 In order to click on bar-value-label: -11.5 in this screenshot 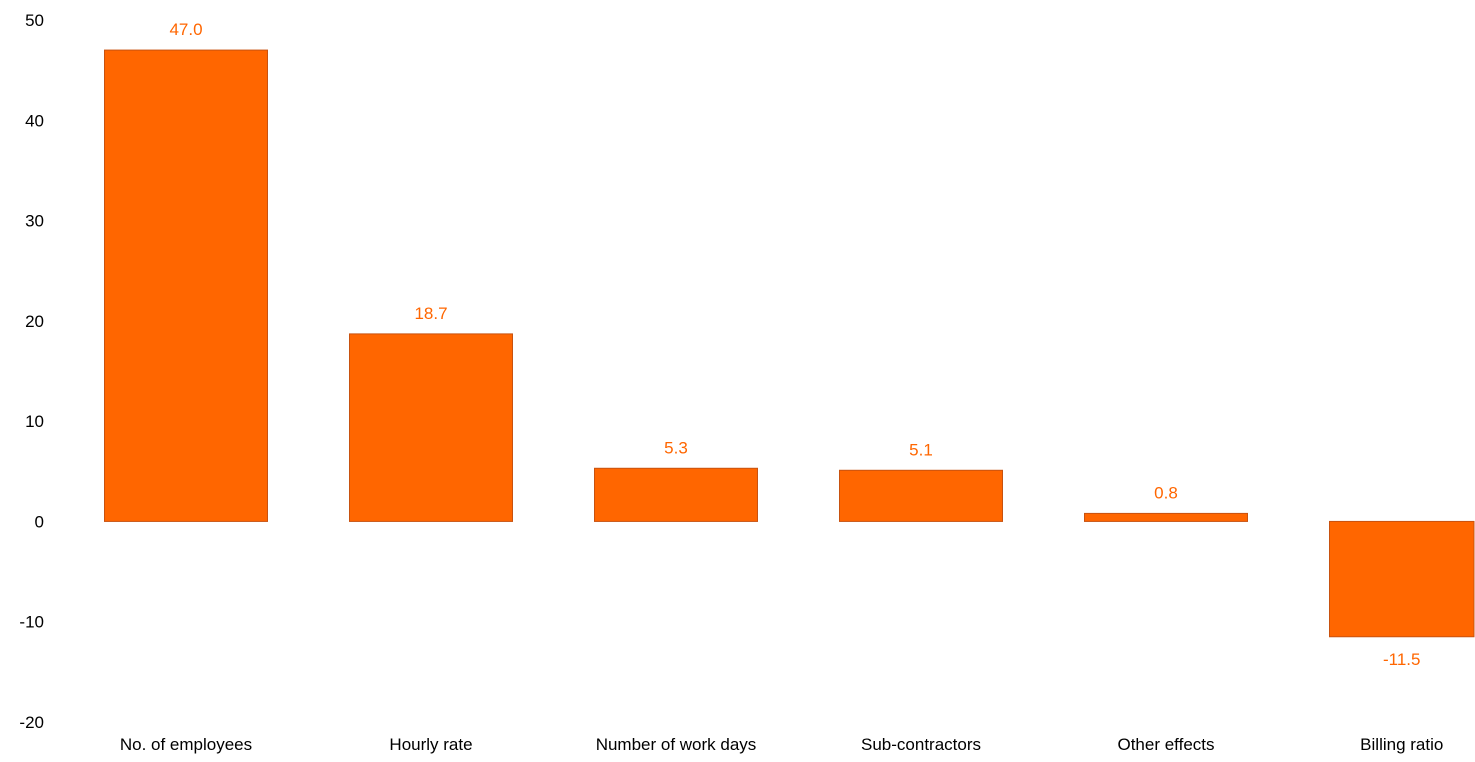, I will do `click(1402, 659)`.